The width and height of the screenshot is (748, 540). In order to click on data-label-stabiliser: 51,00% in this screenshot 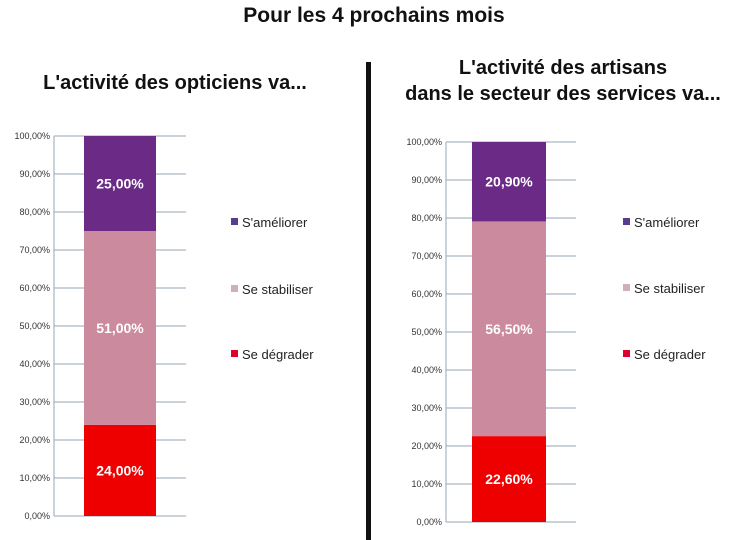, I will do `click(120, 328)`.